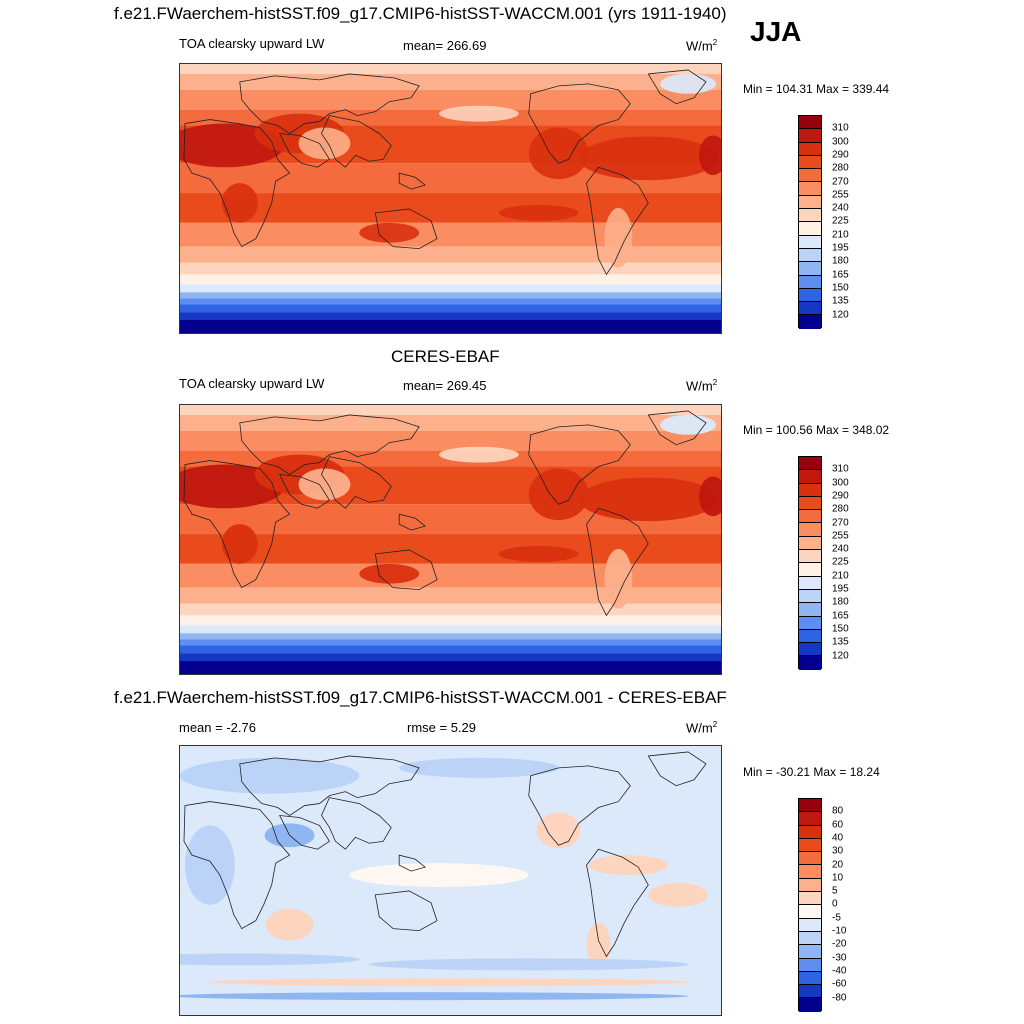  I want to click on panel1-colorbar, so click(810, 222).